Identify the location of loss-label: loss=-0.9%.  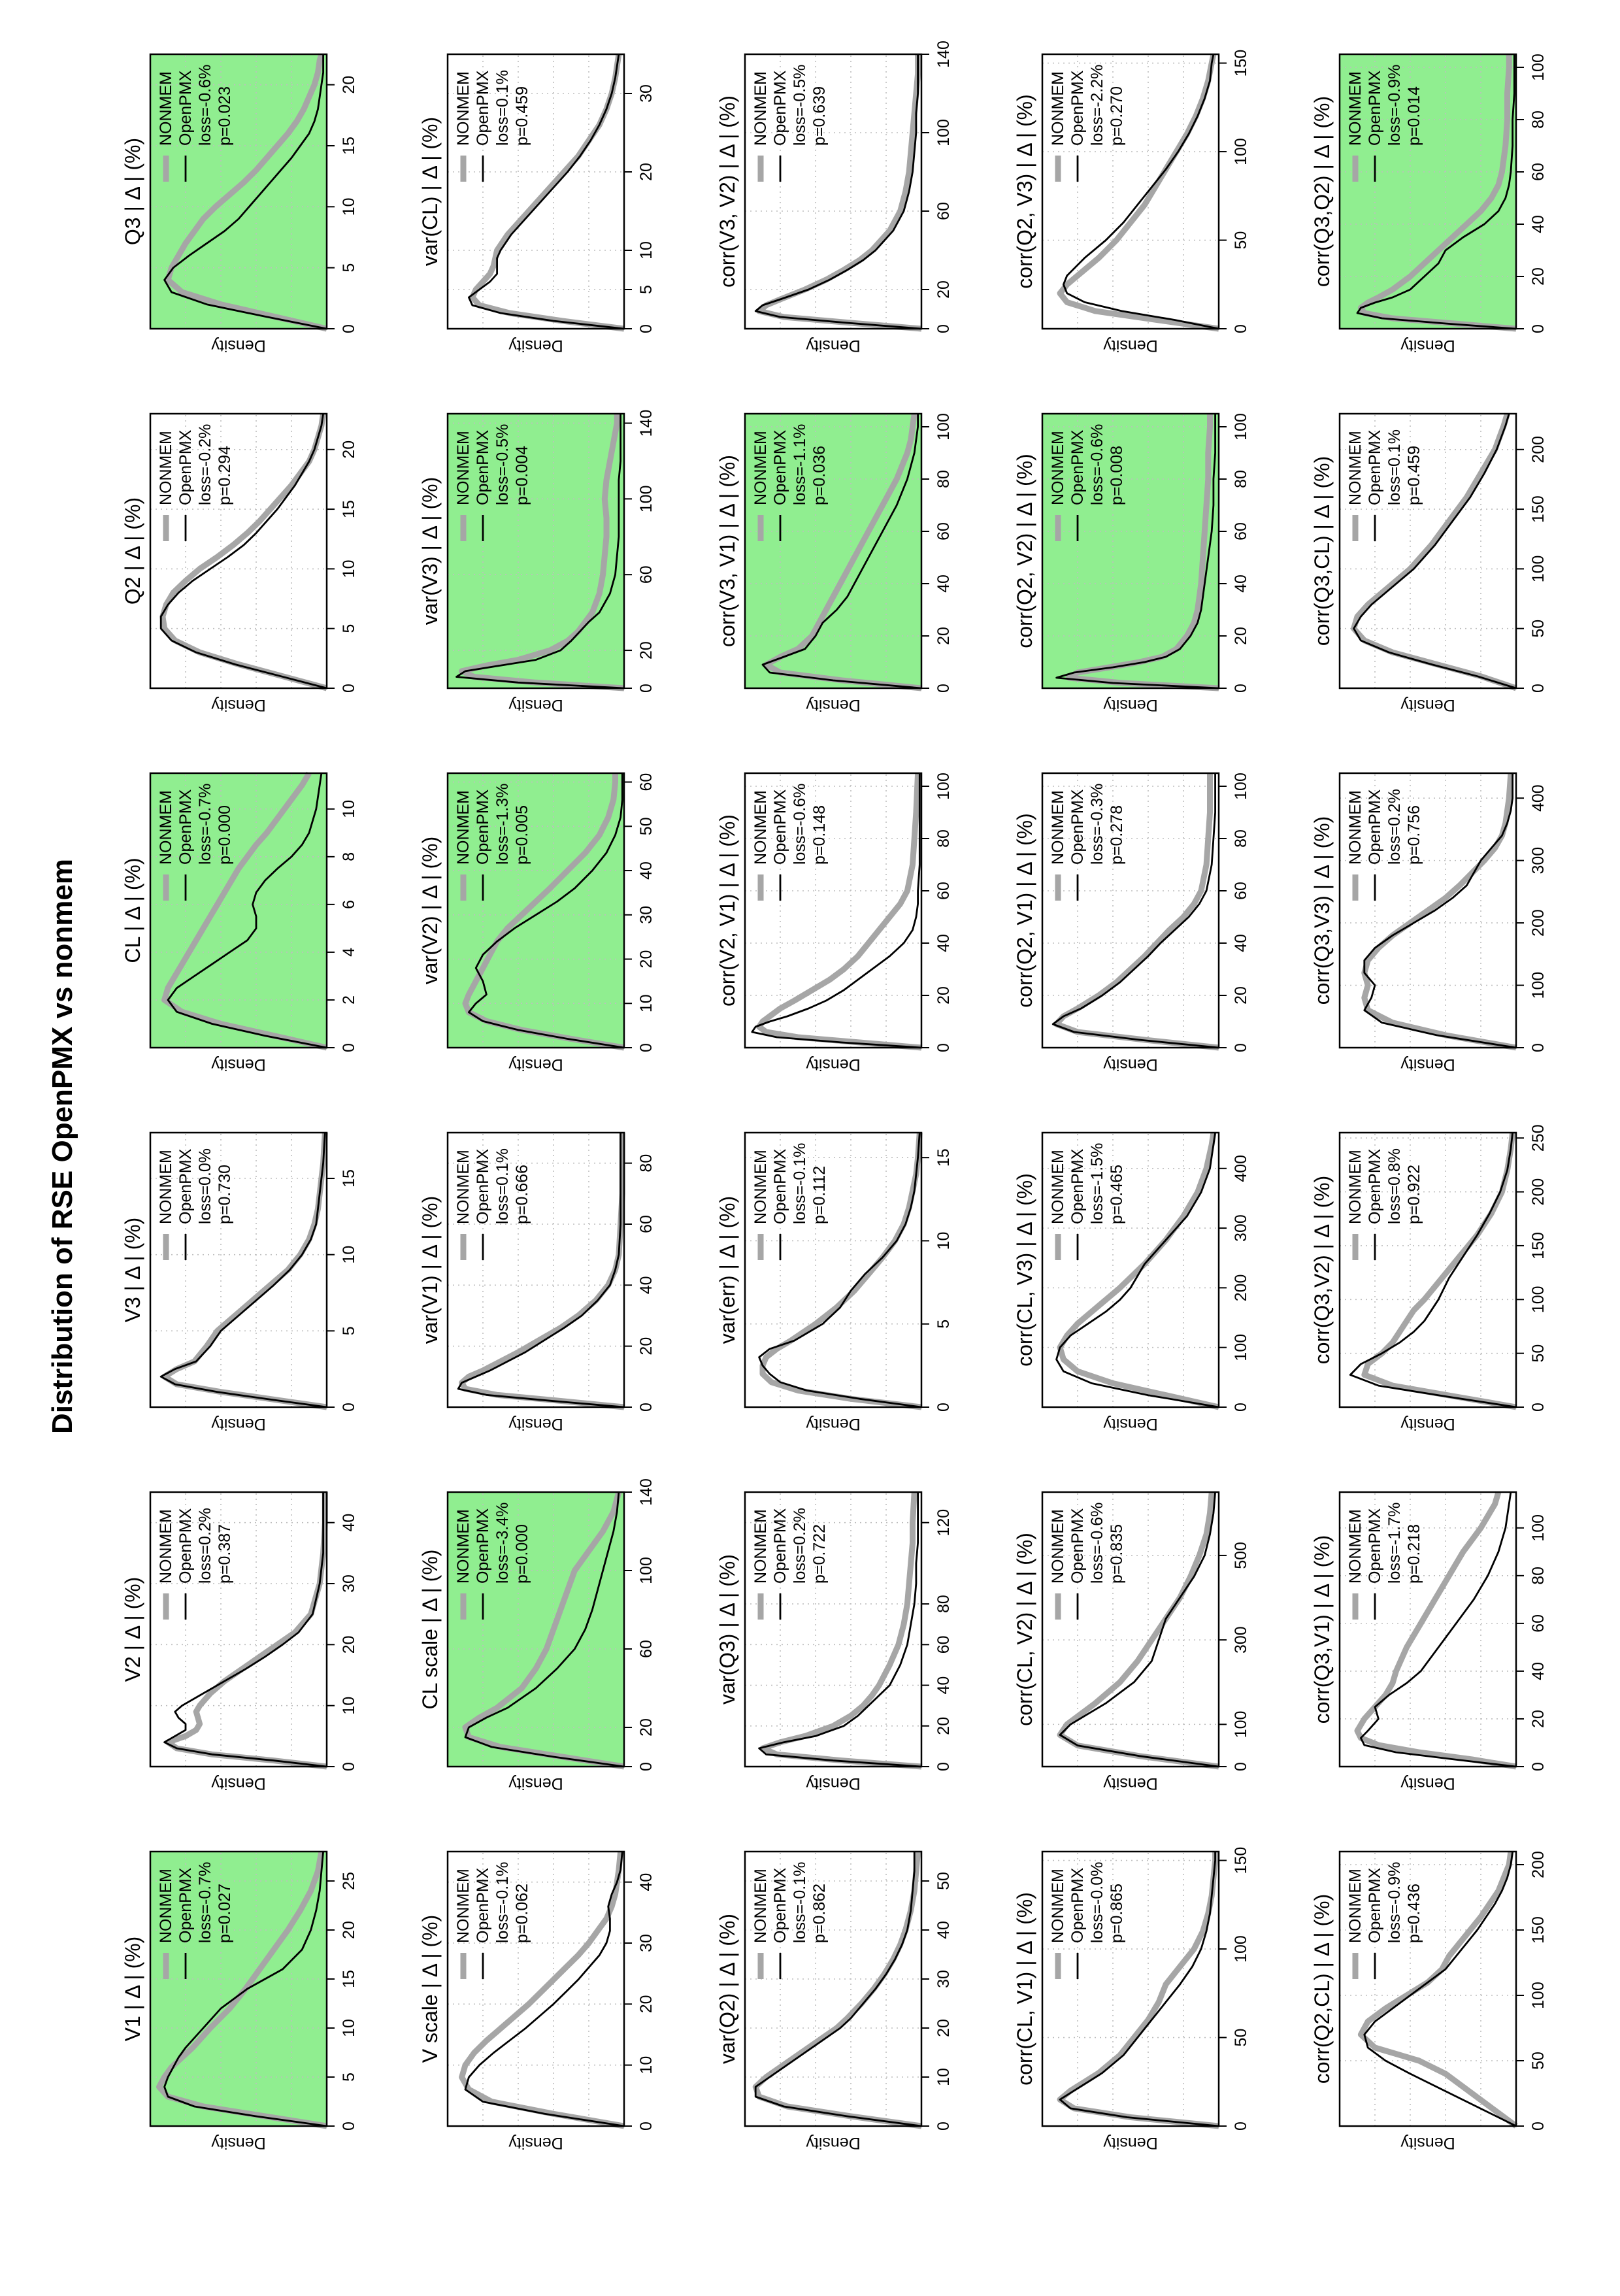
(1395, 105).